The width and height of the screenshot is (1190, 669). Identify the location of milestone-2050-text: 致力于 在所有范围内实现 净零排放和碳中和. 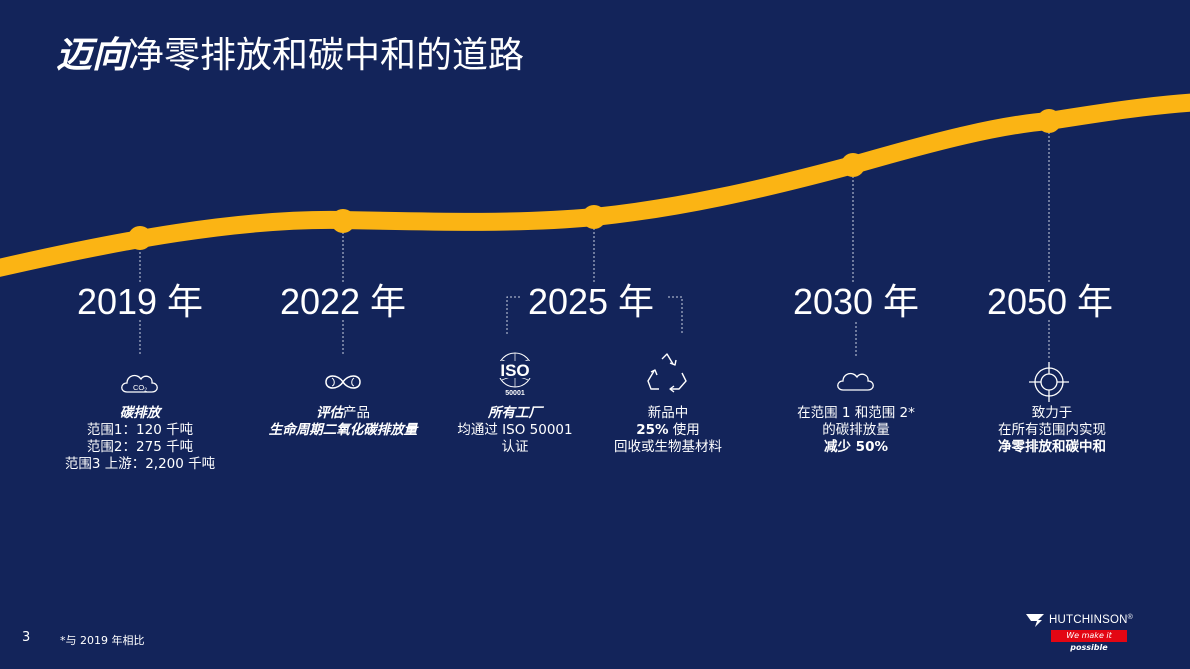
(1052, 430).